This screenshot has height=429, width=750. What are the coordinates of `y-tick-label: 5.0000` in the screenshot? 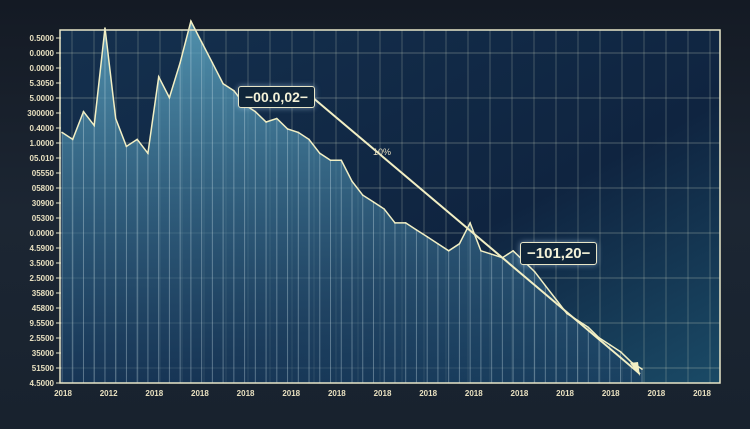 It's located at (42, 98).